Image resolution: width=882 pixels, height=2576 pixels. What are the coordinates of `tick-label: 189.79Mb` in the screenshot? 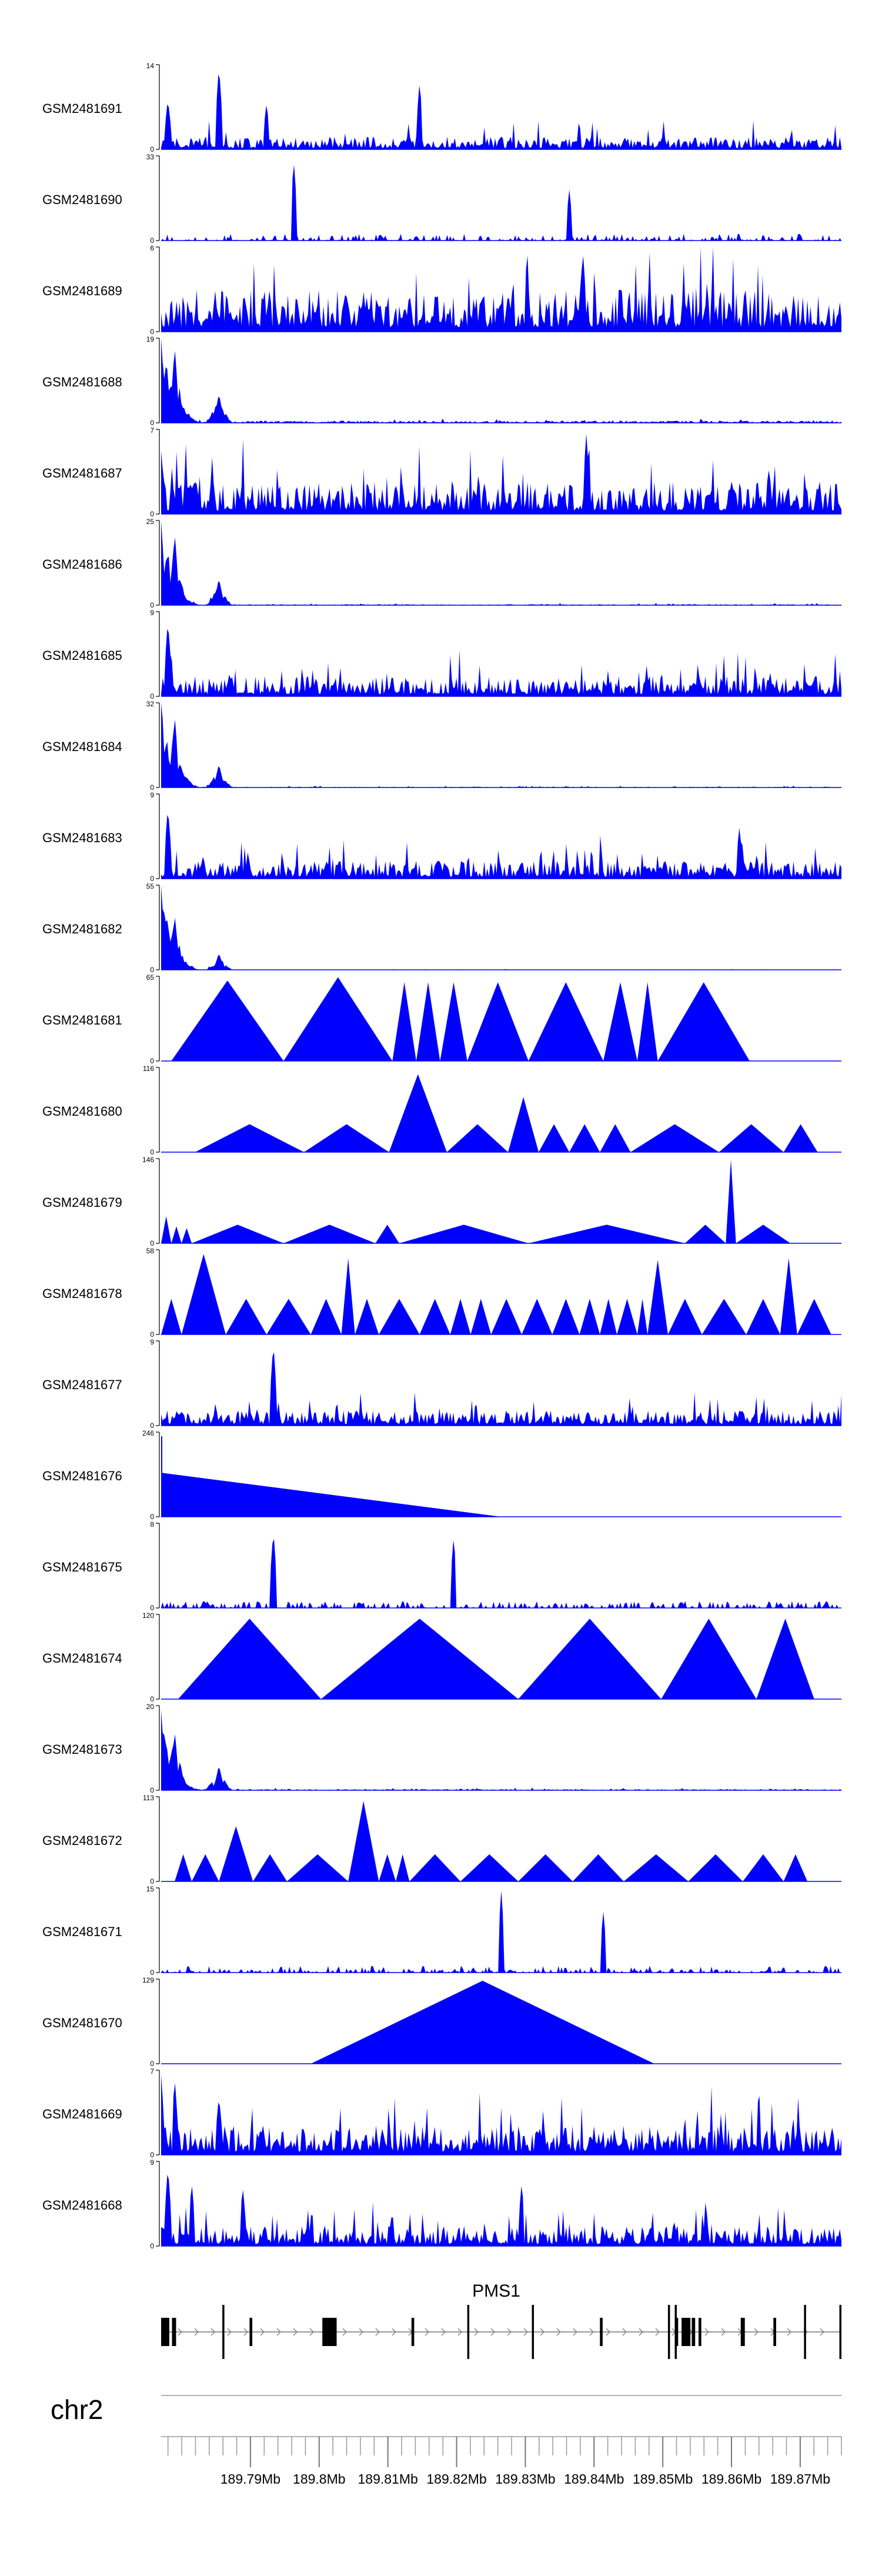 It's located at (250, 2479).